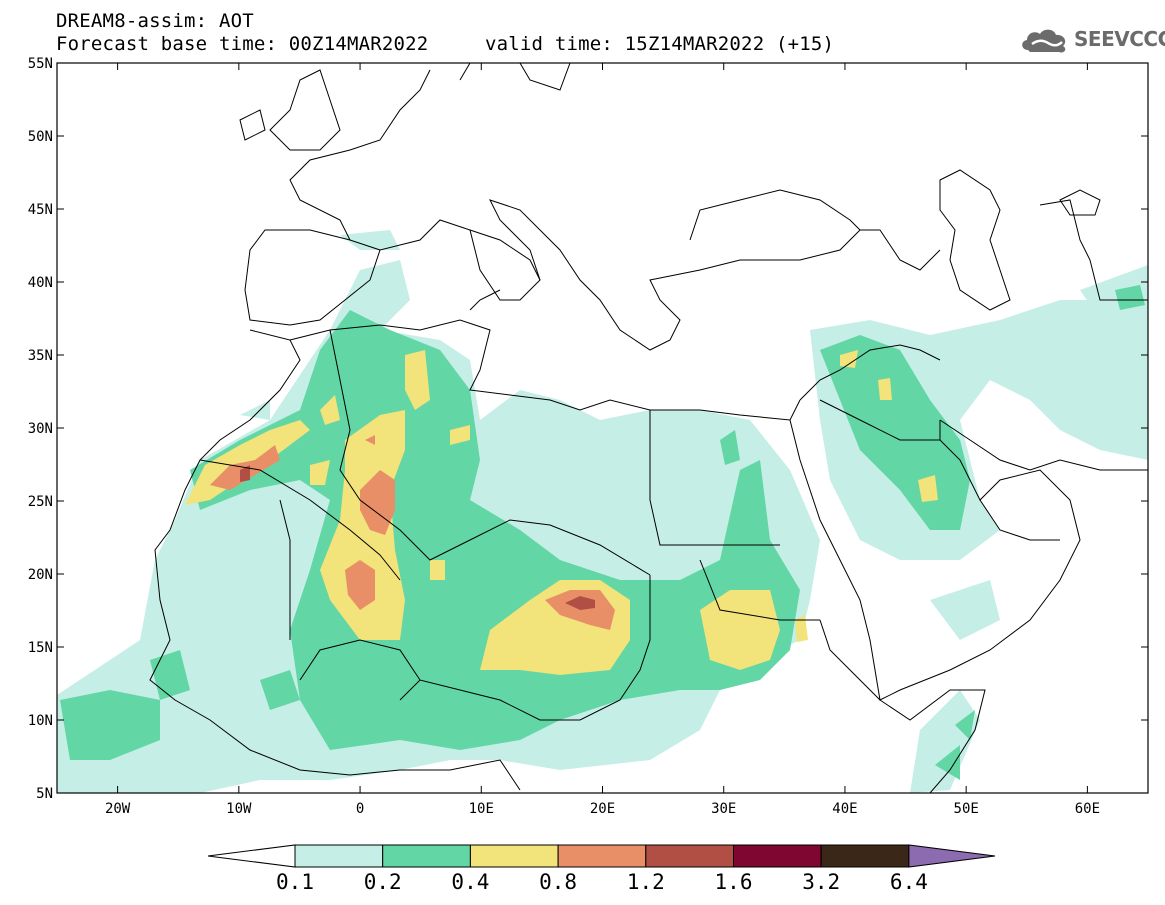 The width and height of the screenshot is (1165, 905). I want to click on lat-tick-label: 10N, so click(40, 721).